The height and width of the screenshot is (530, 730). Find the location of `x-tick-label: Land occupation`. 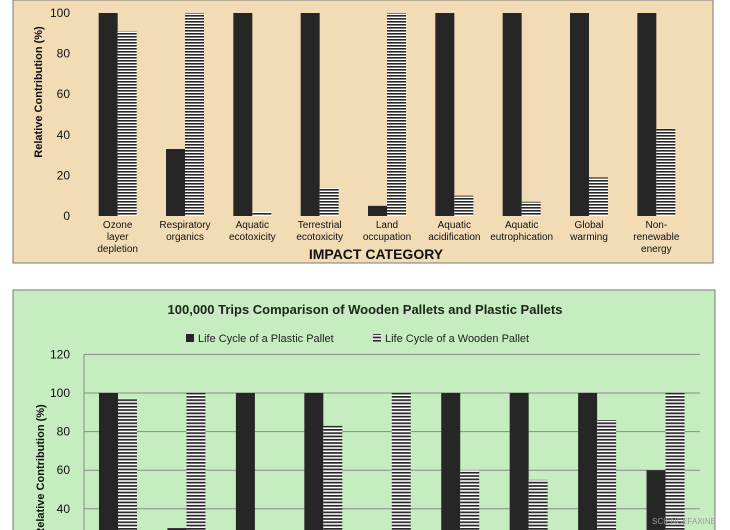

x-tick-label: Land occupation is located at coordinates (387, 231).